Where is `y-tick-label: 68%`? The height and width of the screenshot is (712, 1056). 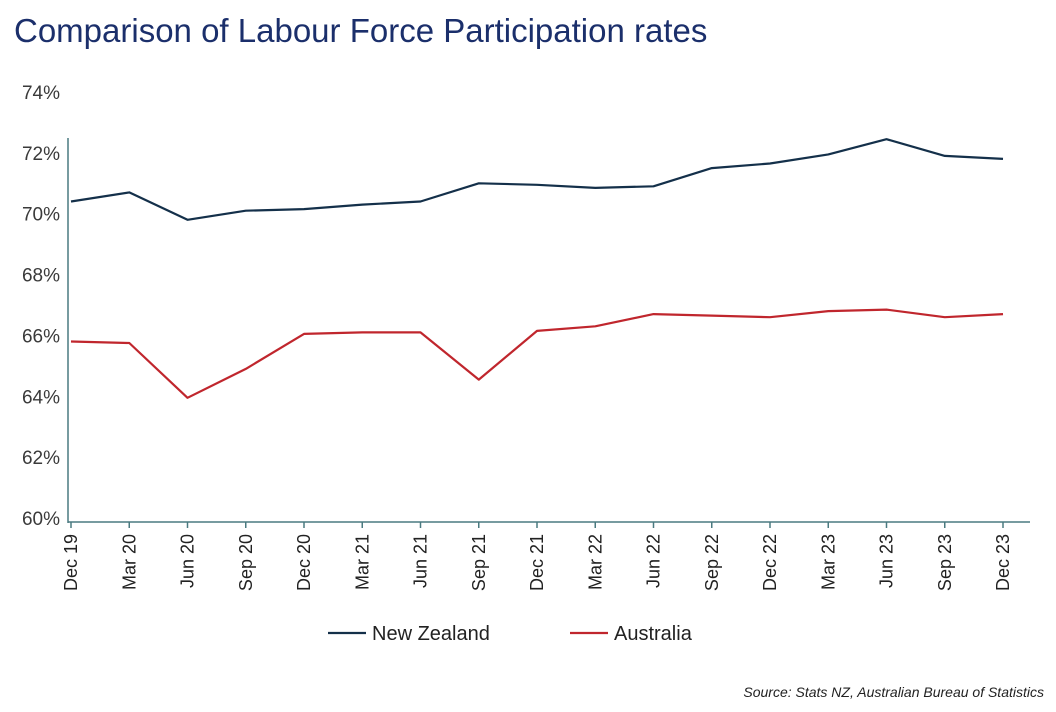 y-tick-label: 68% is located at coordinates (41, 276).